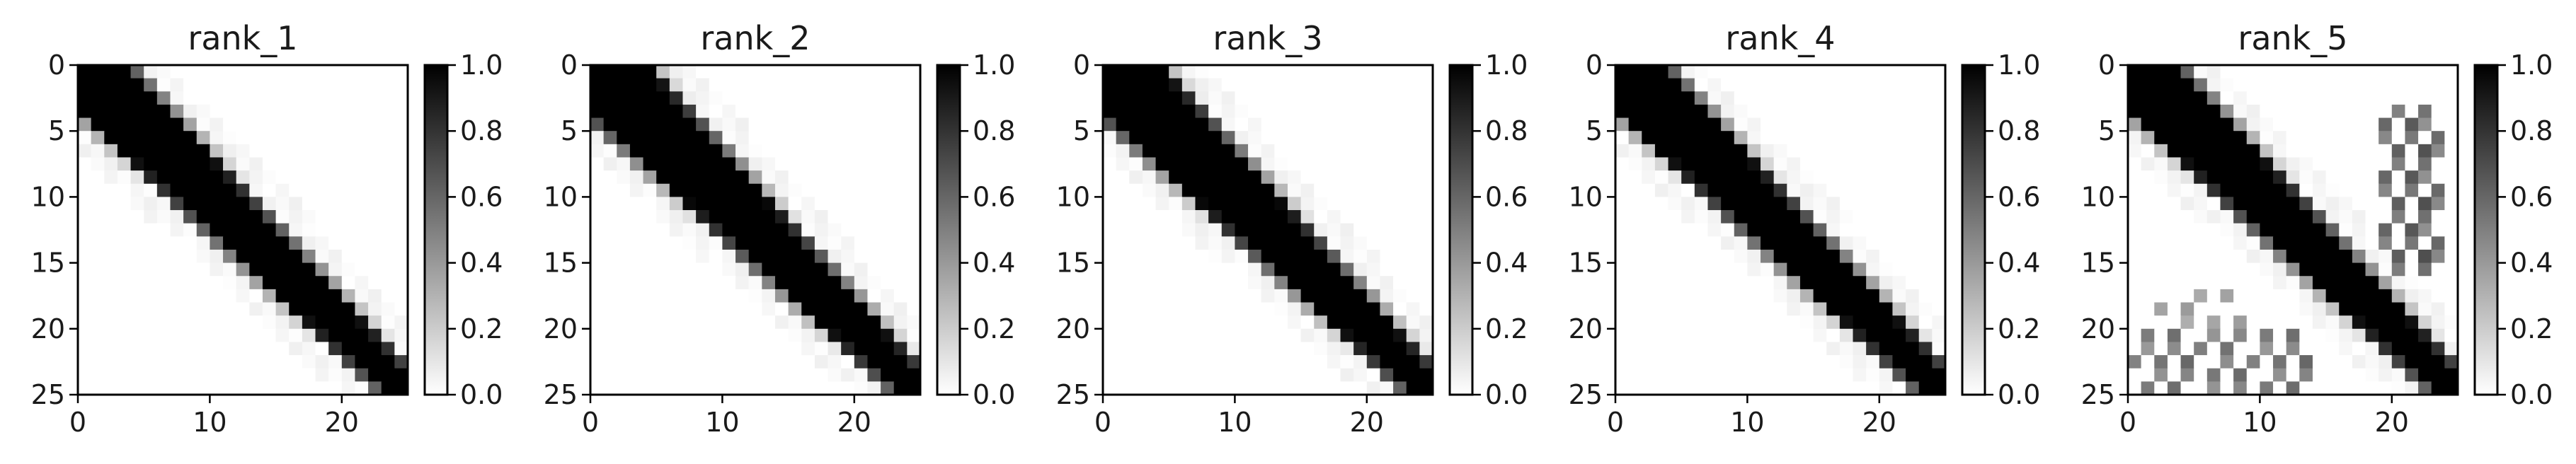 Image resolution: width=2576 pixels, height=464 pixels. Describe the element at coordinates (1506, 130) in the screenshot. I see `colorbar-tick-label: 0.8` at that location.